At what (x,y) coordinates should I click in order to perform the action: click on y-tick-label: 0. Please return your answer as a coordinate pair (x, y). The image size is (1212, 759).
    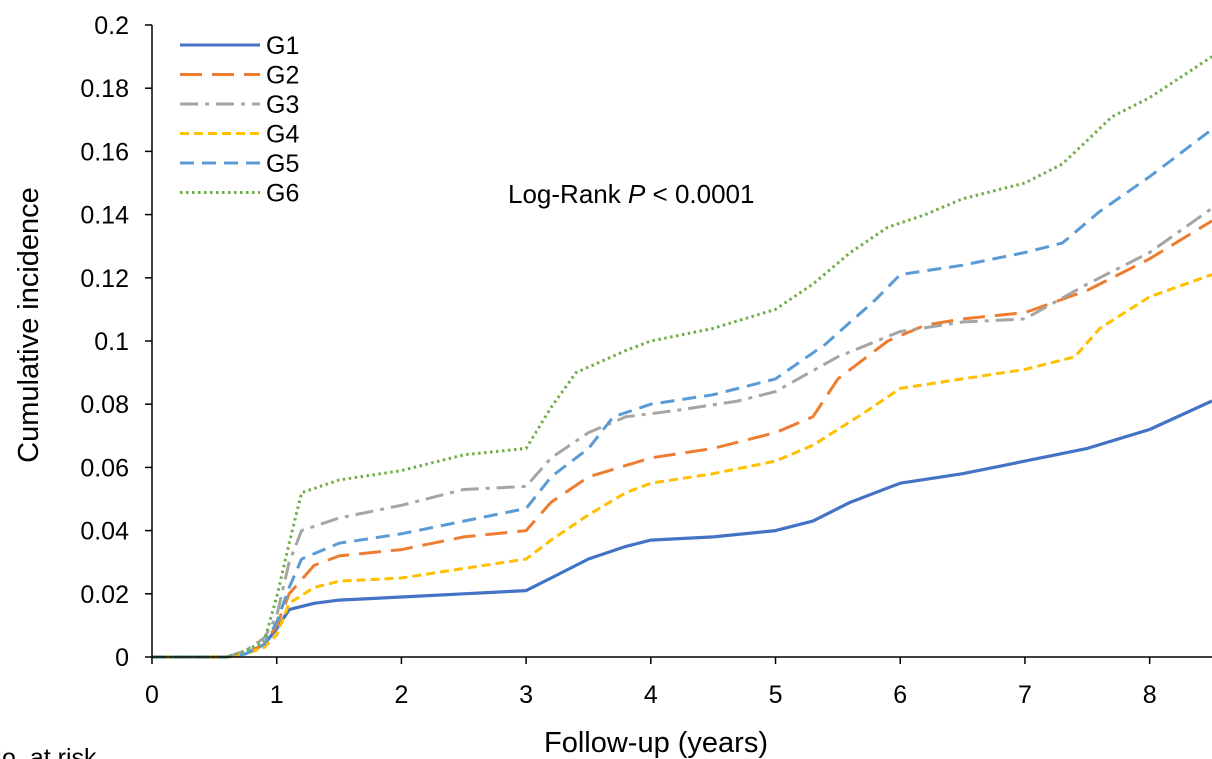
    Looking at the image, I should click on (122, 658).